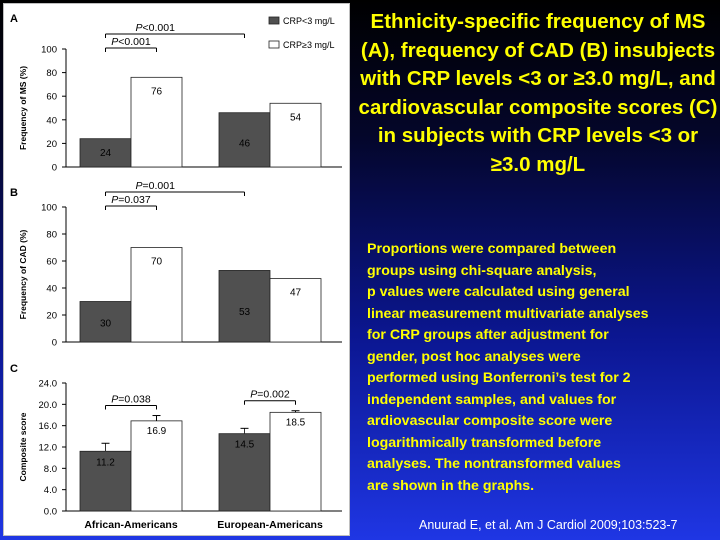  What do you see at coordinates (14, 19) in the screenshot?
I see `panel-letter-A: A` at bounding box center [14, 19].